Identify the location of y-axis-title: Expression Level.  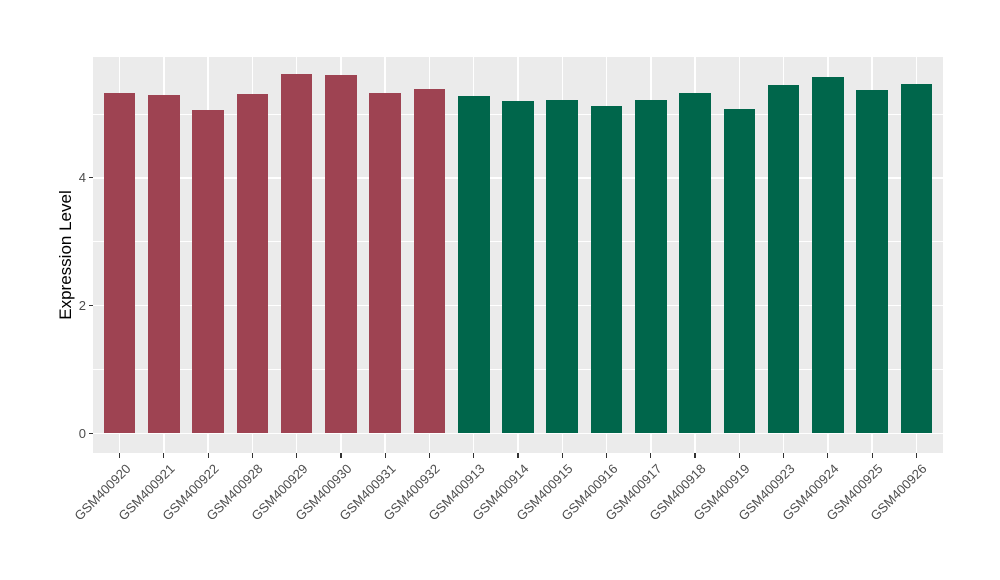
(65, 255).